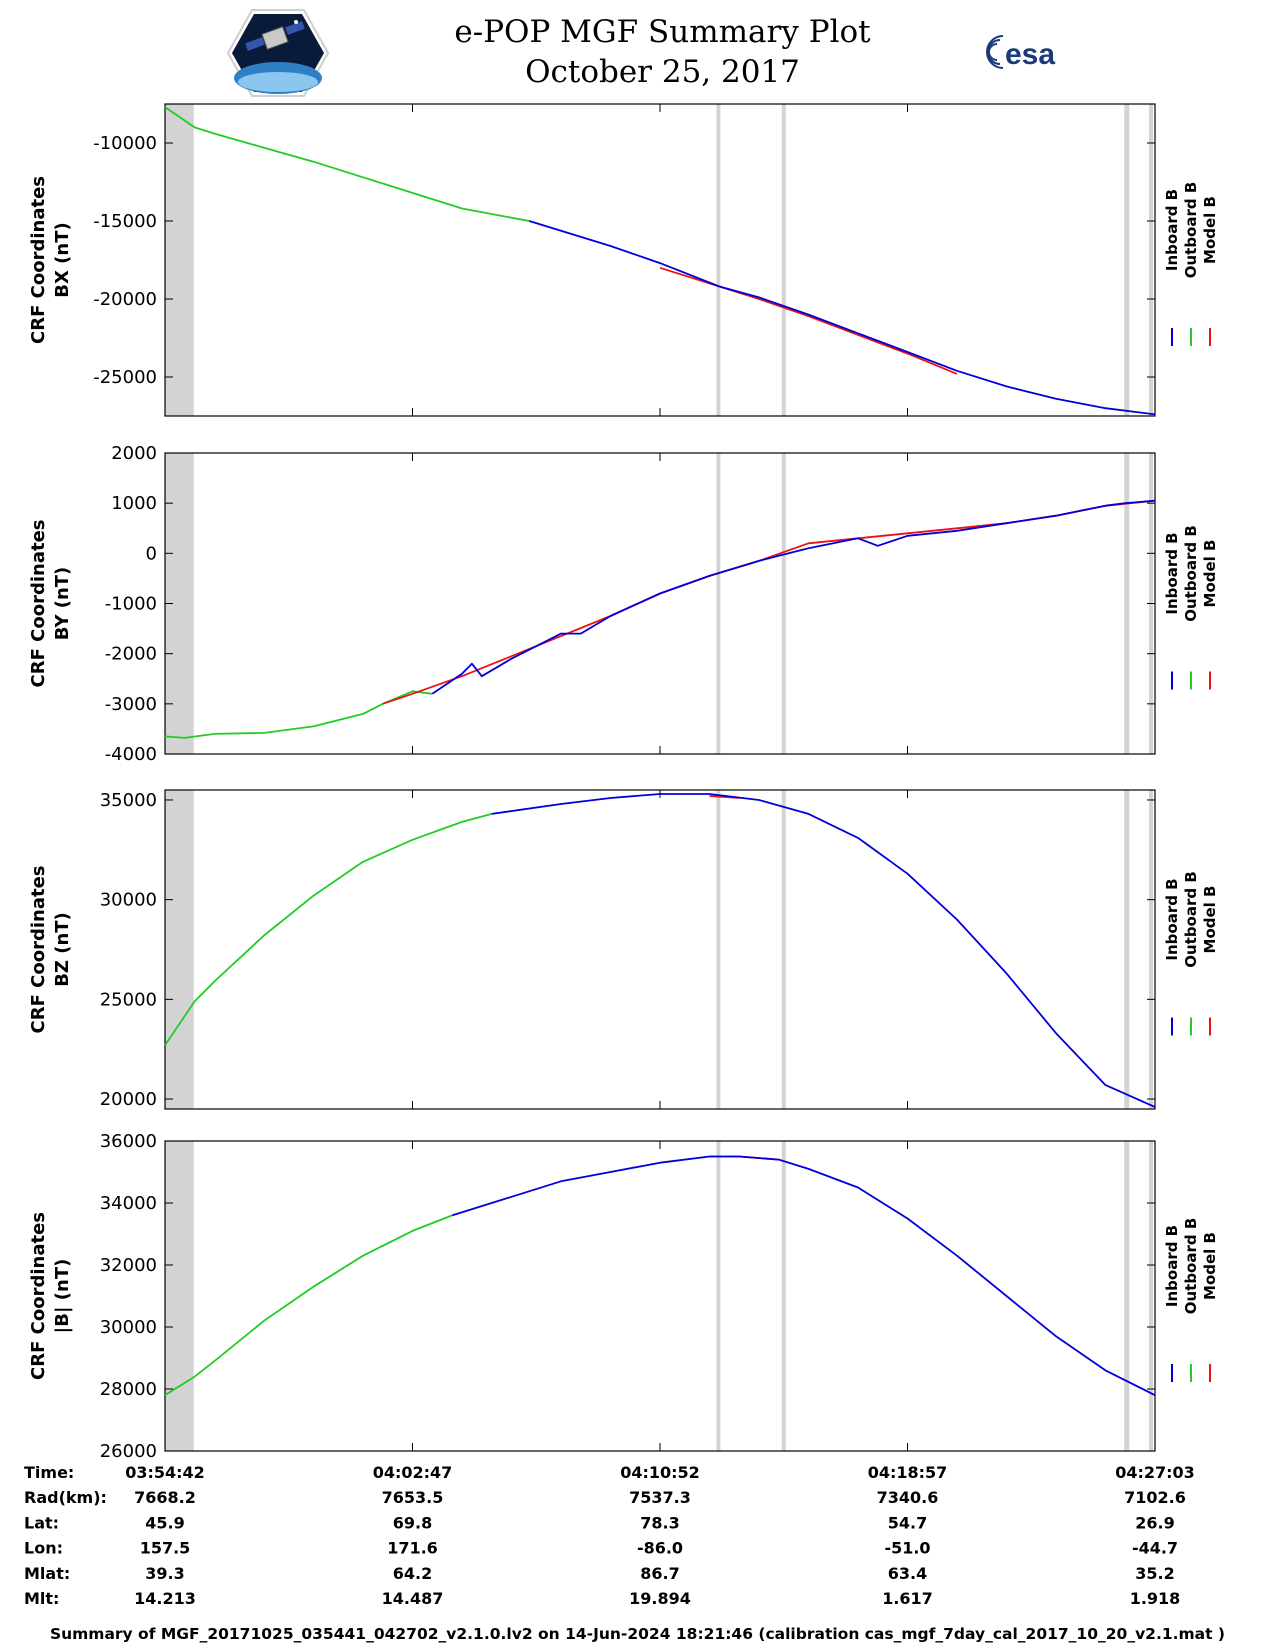 This screenshot has width=1275, height=1650. What do you see at coordinates (907, 1522) in the screenshot?
I see `info-value: 54.7` at bounding box center [907, 1522].